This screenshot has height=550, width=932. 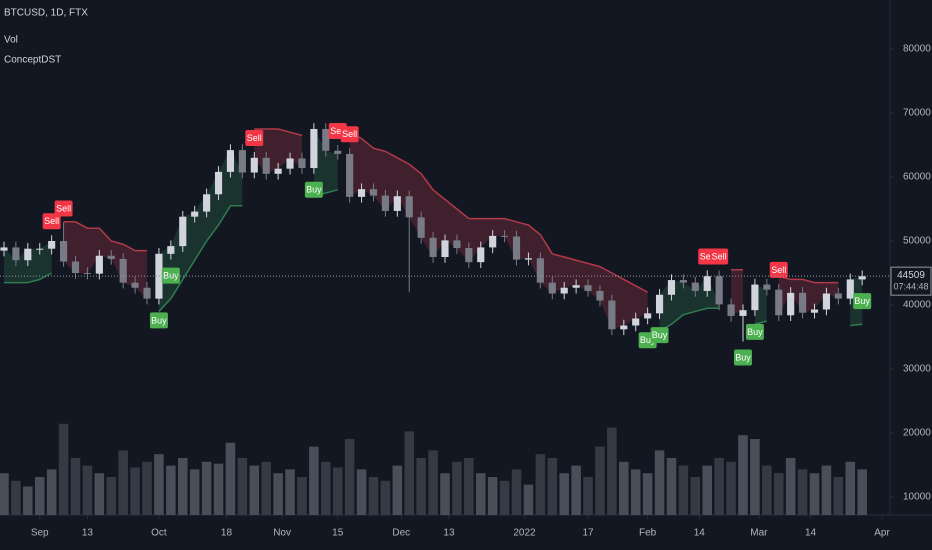 I want to click on y-tick-label: 40000, so click(x=917, y=305).